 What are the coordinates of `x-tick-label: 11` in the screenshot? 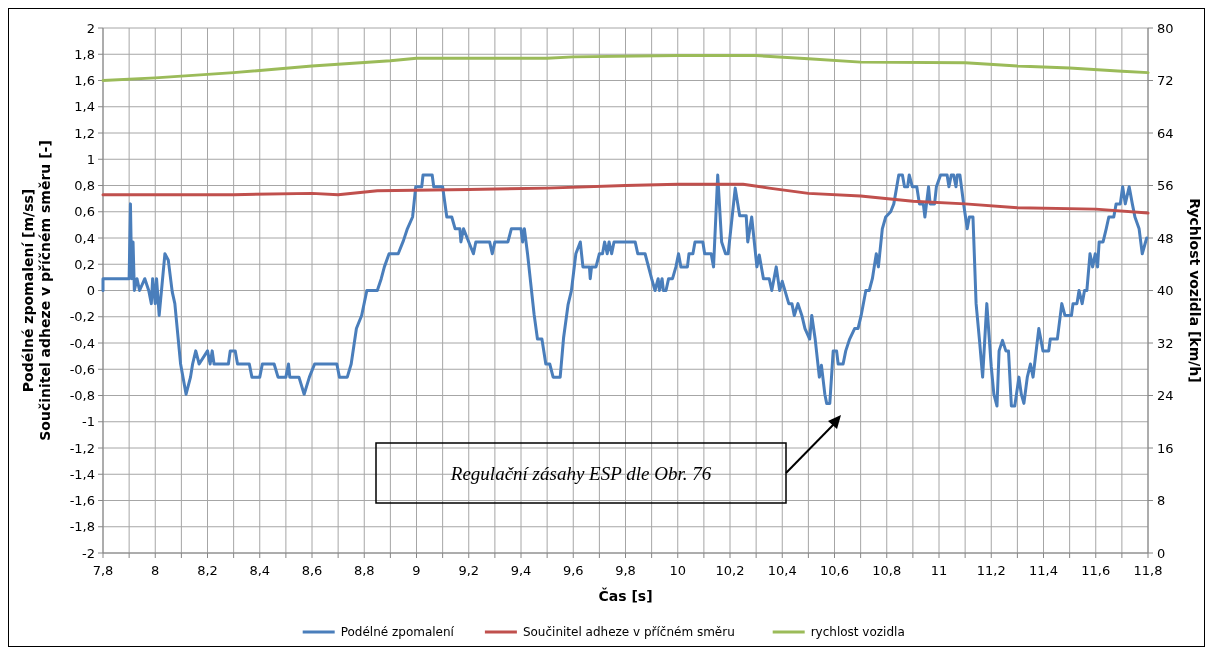 It's located at (939, 570).